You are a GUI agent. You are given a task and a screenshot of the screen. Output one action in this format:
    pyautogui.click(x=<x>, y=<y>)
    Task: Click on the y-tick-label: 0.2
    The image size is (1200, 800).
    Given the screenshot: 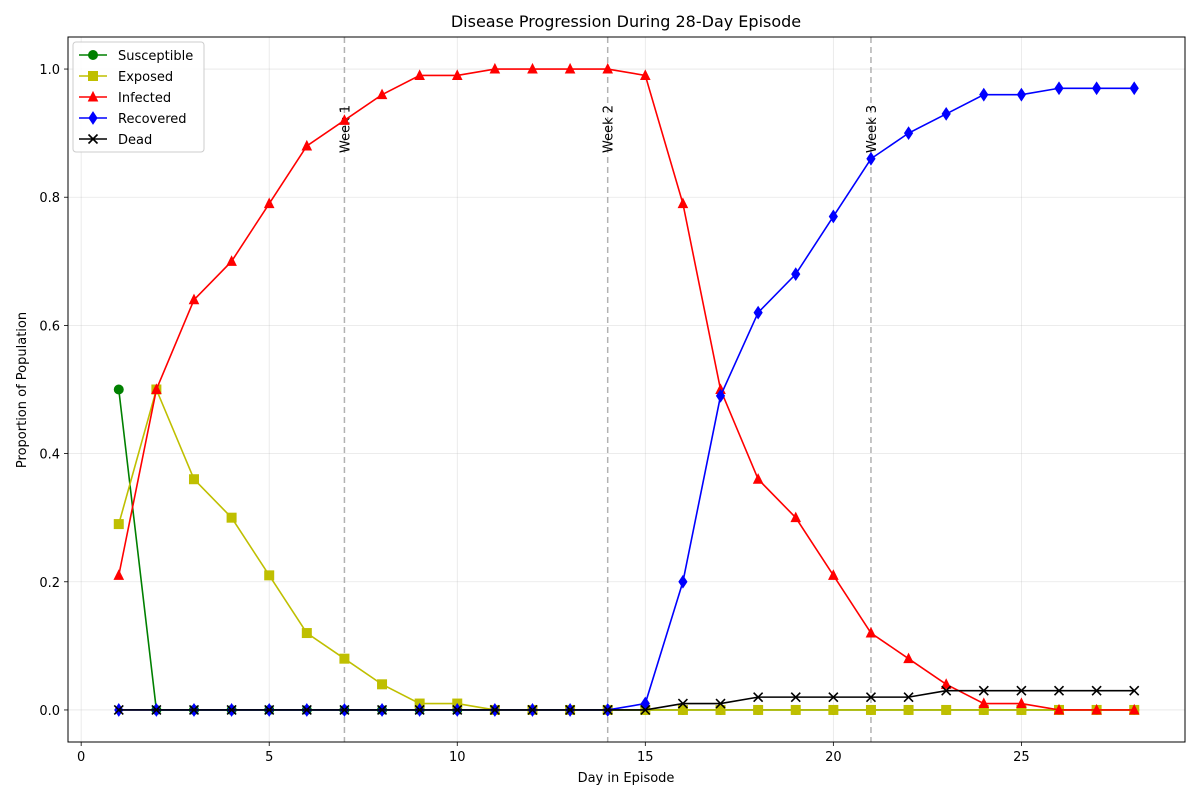 What is the action you would take?
    pyautogui.click(x=49, y=583)
    